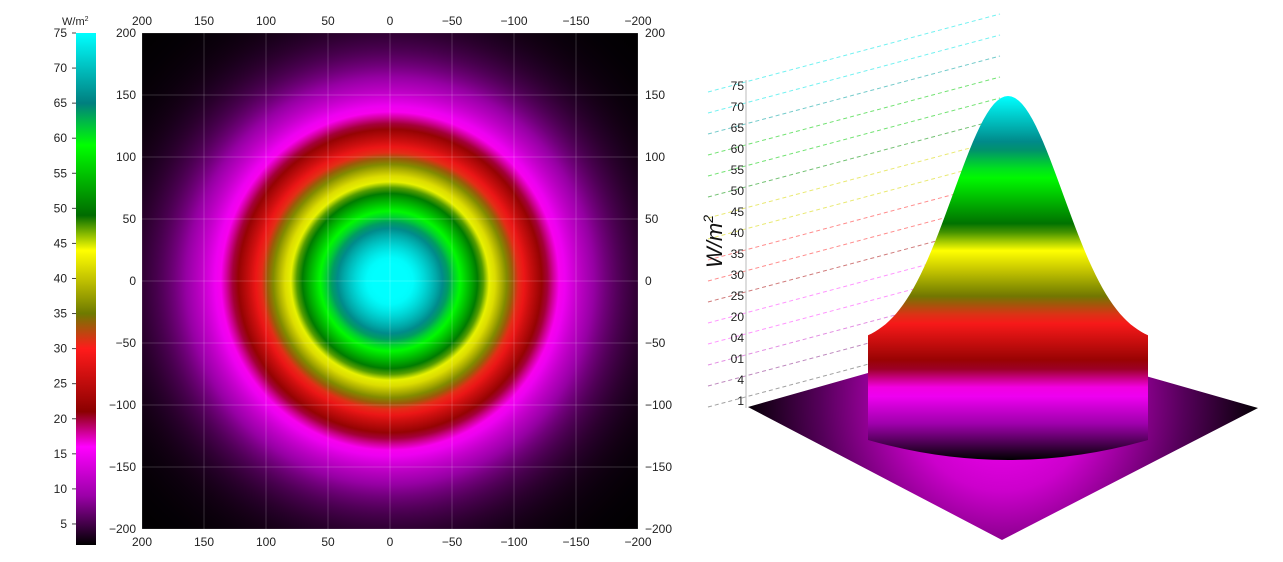 Image resolution: width=1283 pixels, height=562 pixels. What do you see at coordinates (122, 281) in the screenshot?
I see `y-ticks-left: 200 150 100 50 0 −50 −100 −150 −200` at bounding box center [122, 281].